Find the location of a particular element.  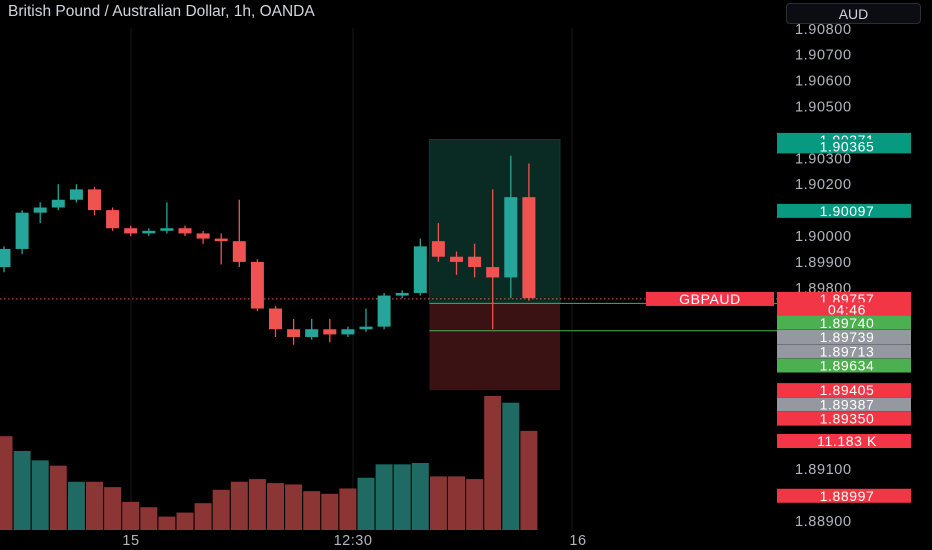

price-axis-label: 04:46 is located at coordinates (844, 309).